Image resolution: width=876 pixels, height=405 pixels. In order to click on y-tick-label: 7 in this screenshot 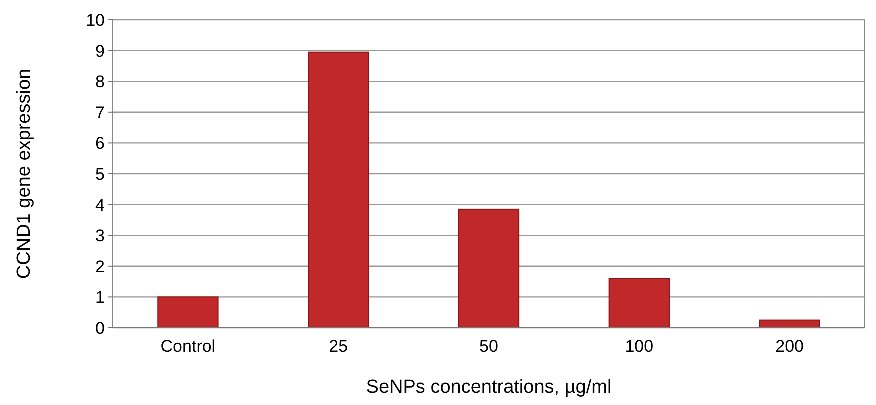, I will do `click(100, 112)`.